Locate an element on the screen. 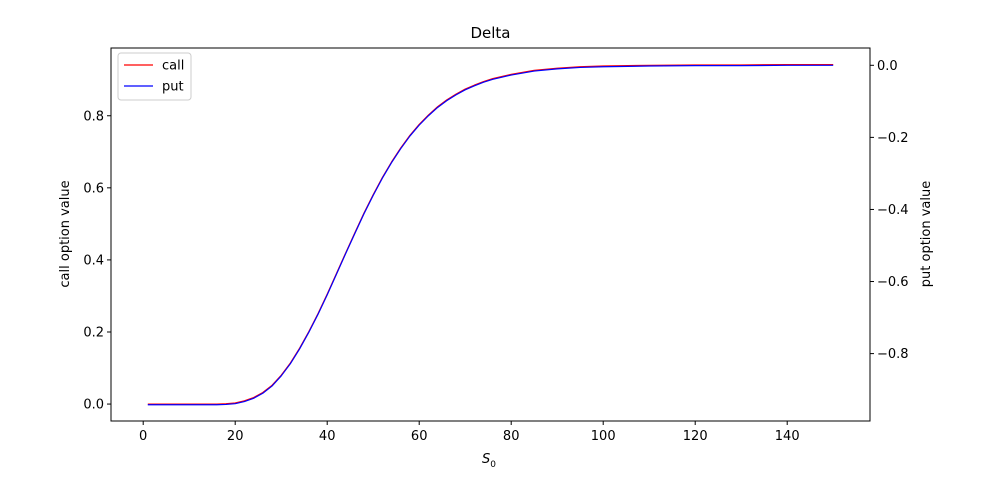 The image size is (1000, 500). left-y-tick-label: 0.6 is located at coordinates (93, 188).